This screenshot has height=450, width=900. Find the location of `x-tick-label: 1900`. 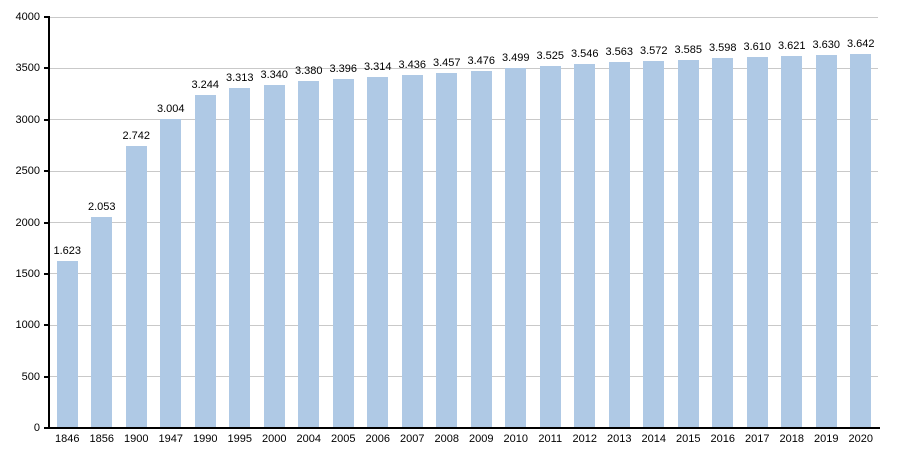

x-tick-label: 1900 is located at coordinates (136, 439).